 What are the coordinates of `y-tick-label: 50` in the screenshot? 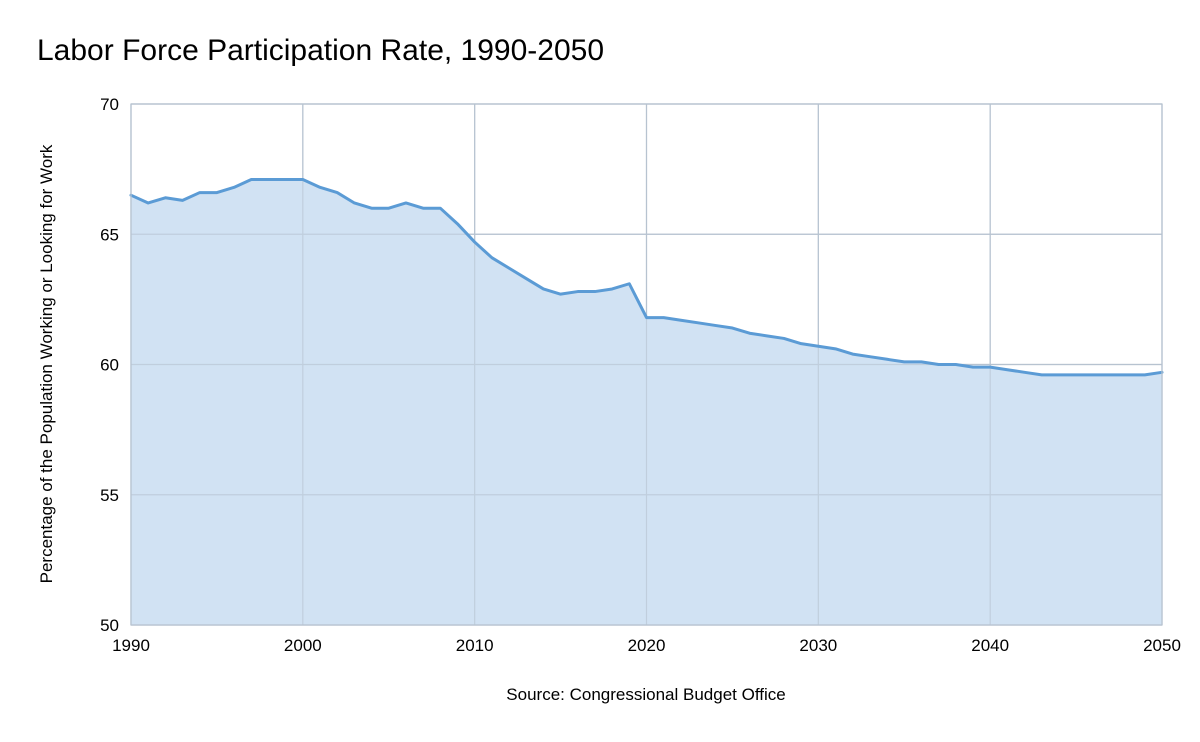 It's located at (109, 625).